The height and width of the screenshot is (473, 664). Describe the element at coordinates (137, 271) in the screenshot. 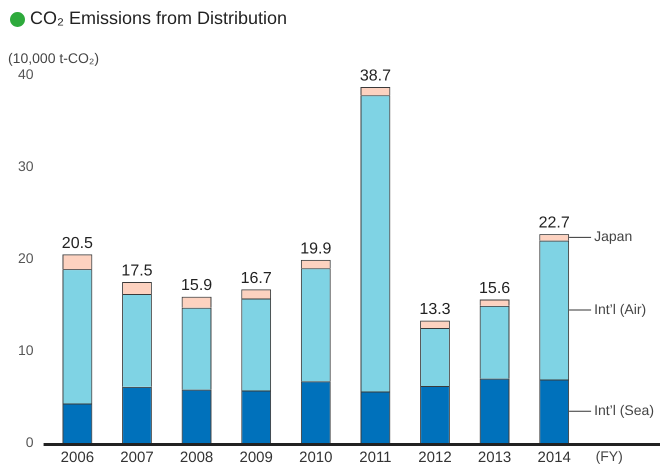

I see `total-label: 17.5` at that location.